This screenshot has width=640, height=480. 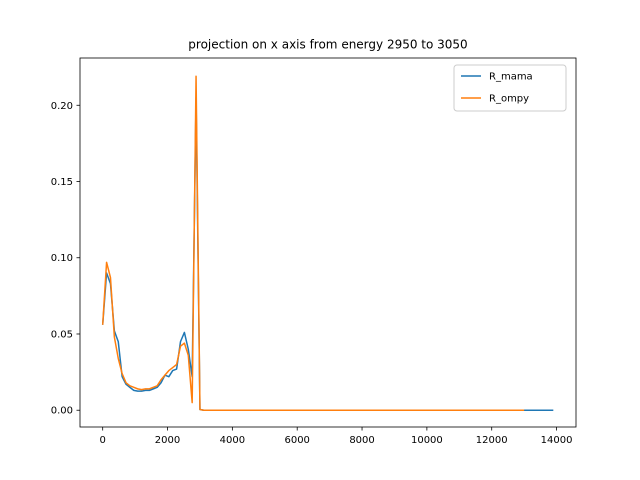 I want to click on y-axis: 0.00 0.05 0.10 0.15 0.20, so click(x=65, y=259).